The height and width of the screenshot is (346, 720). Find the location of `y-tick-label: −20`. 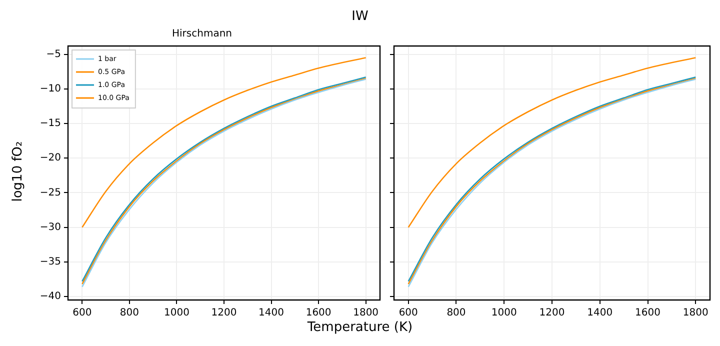

y-tick-label: −20 is located at coordinates (50, 158).